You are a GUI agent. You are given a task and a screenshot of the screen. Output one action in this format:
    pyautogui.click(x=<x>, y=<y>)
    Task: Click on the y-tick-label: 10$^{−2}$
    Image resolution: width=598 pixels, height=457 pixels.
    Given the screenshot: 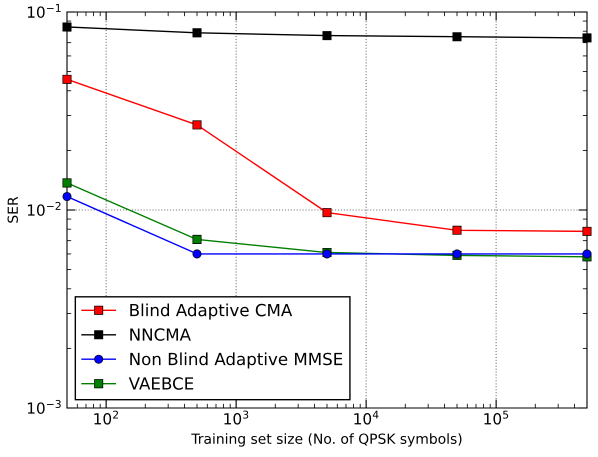 What is the action you would take?
    pyautogui.click(x=44, y=209)
    